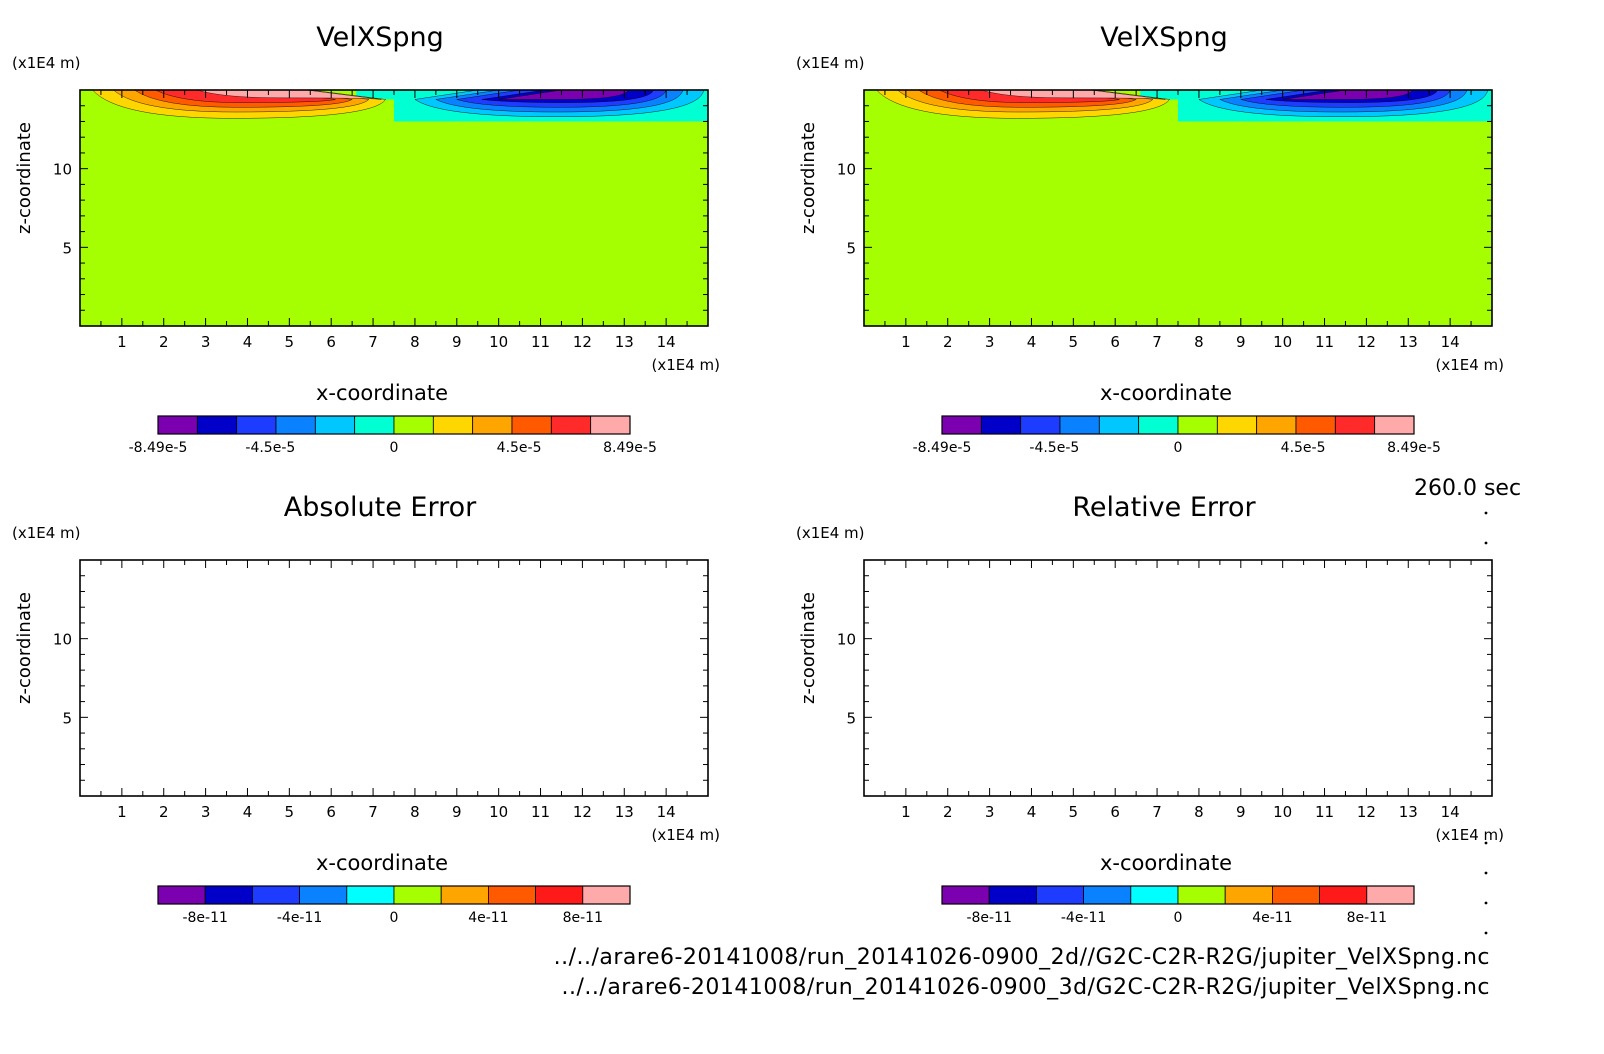 This screenshot has height=1054, width=1604. I want to click on colorbar-label: -4e-11, so click(1083, 918).